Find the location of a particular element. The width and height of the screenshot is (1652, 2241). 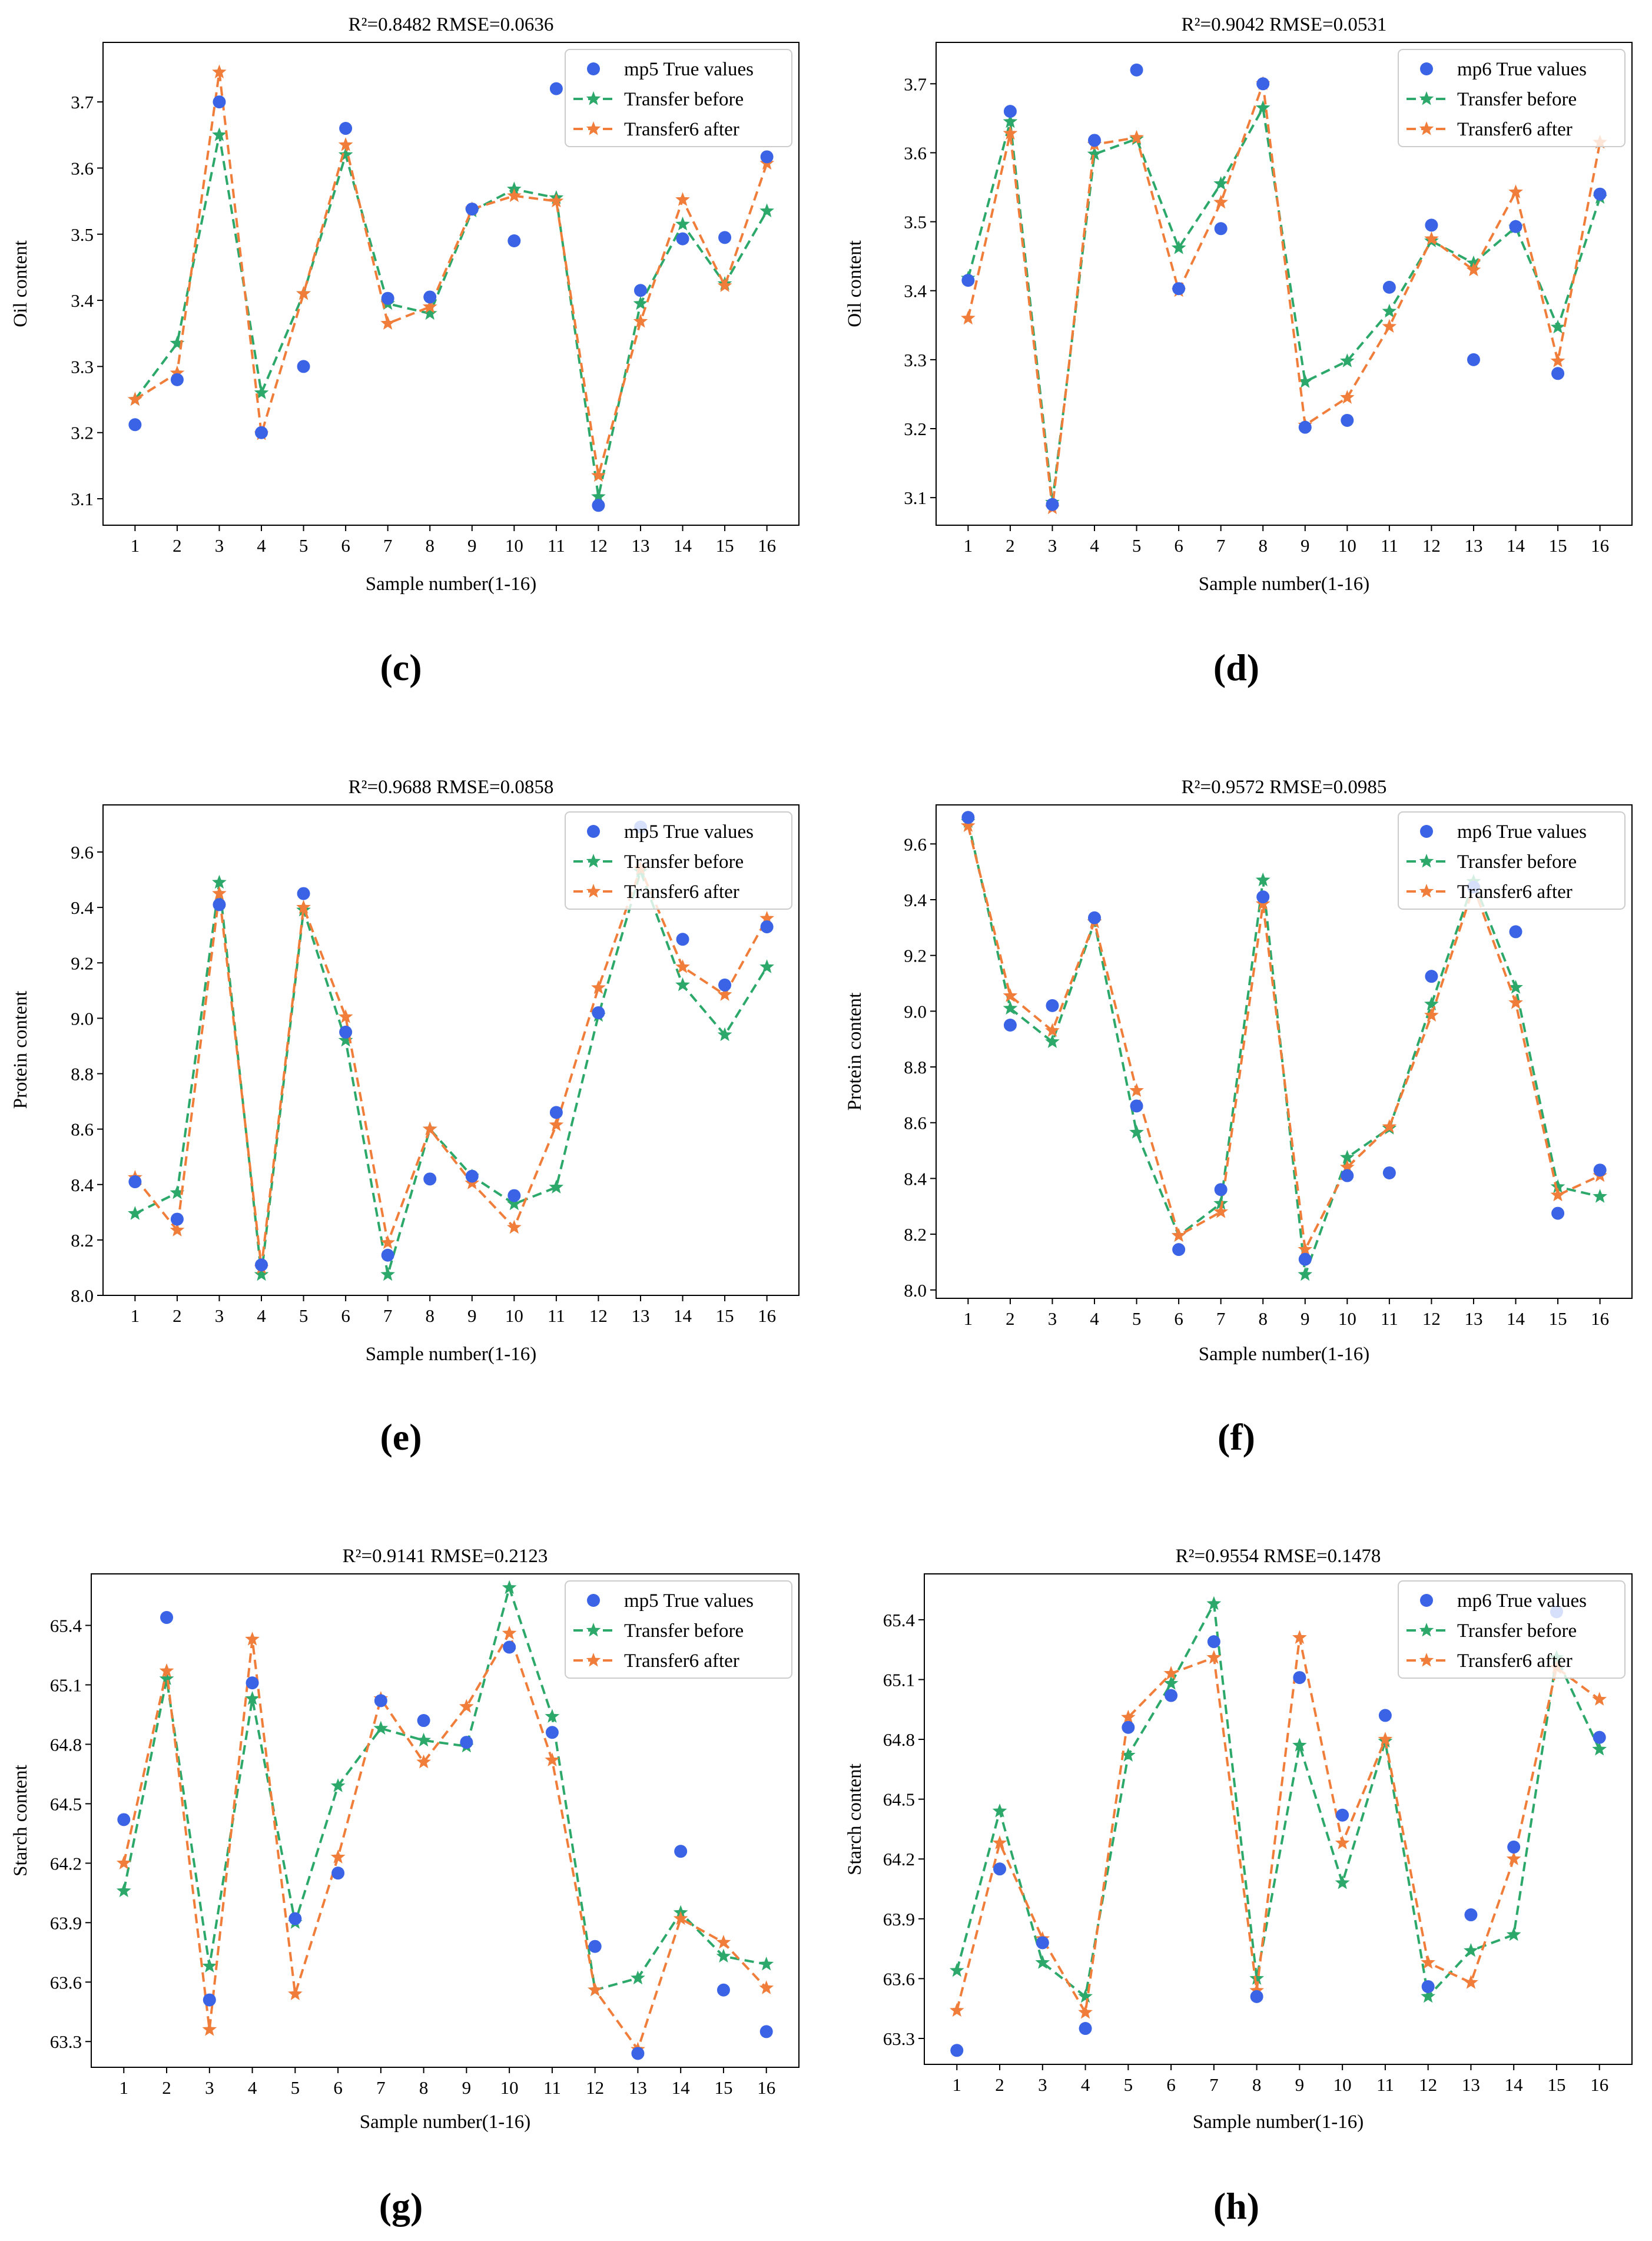

x-tick-label: 6 is located at coordinates (1178, 1319).